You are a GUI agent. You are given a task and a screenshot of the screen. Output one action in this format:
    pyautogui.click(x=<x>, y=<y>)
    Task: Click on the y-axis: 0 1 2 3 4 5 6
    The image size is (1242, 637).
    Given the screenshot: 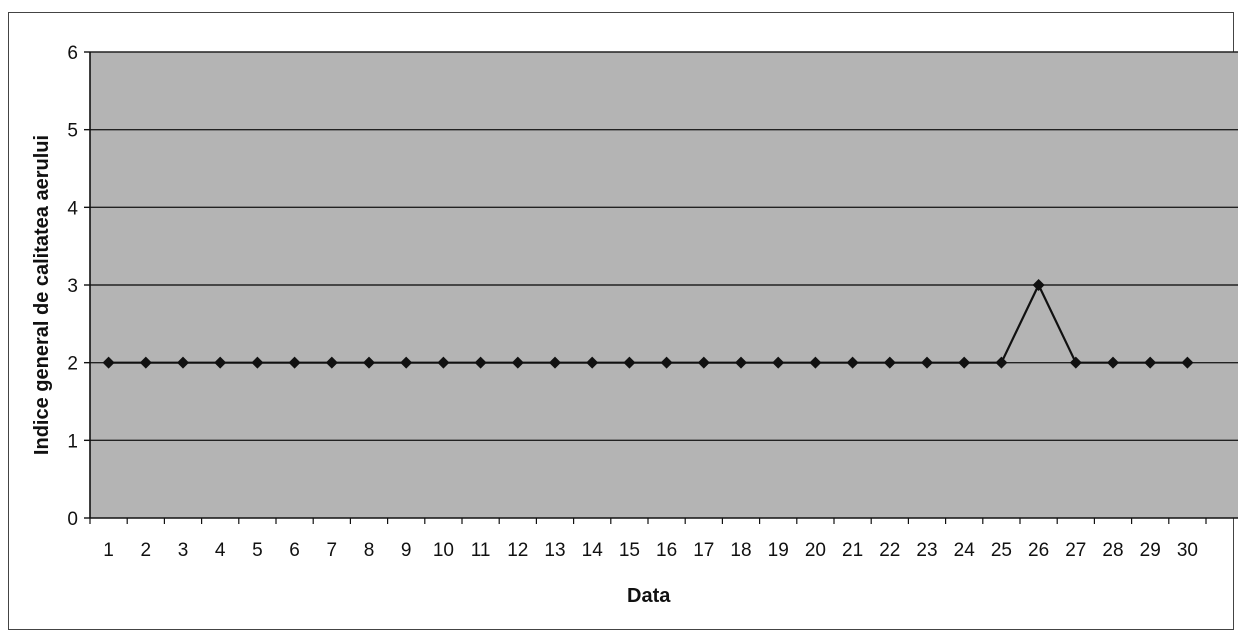 What is the action you would take?
    pyautogui.click(x=79, y=286)
    